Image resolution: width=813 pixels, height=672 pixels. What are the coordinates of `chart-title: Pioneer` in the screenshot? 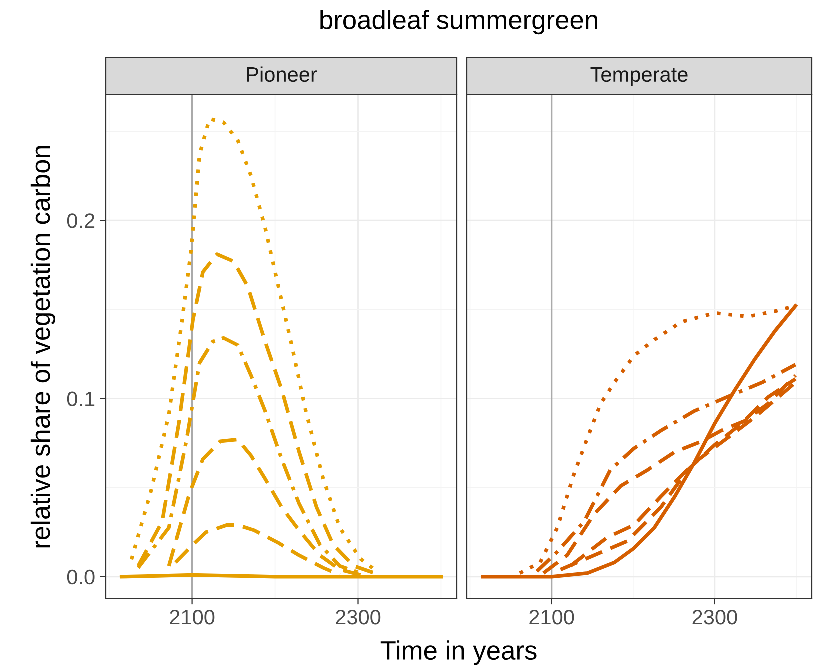 It's located at (282, 74).